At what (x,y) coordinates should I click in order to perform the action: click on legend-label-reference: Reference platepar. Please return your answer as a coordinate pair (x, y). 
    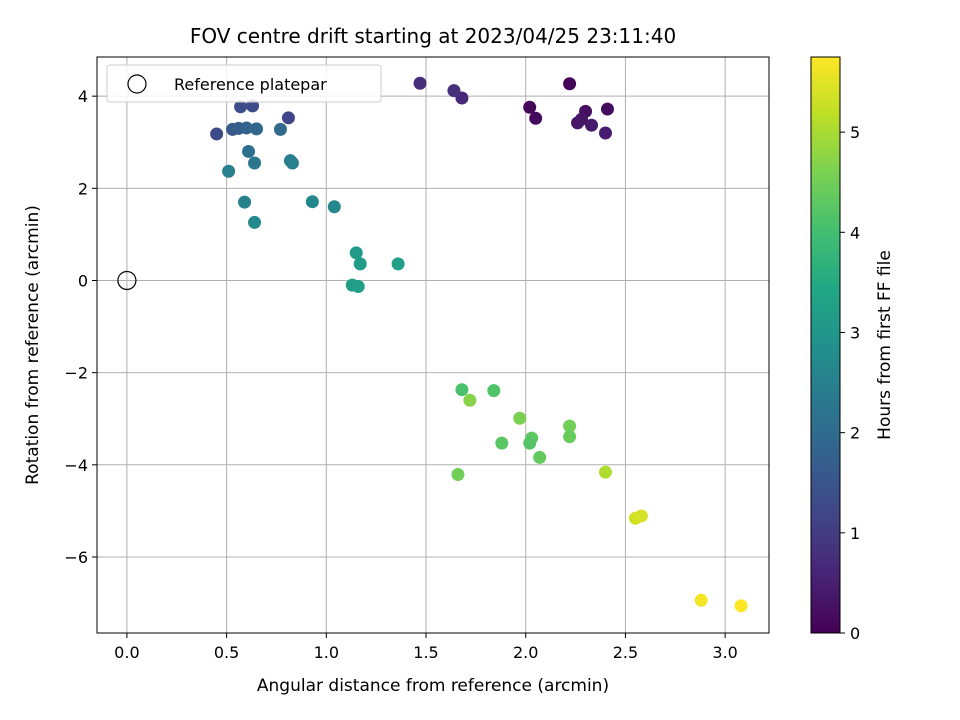
    Looking at the image, I should click on (250, 84).